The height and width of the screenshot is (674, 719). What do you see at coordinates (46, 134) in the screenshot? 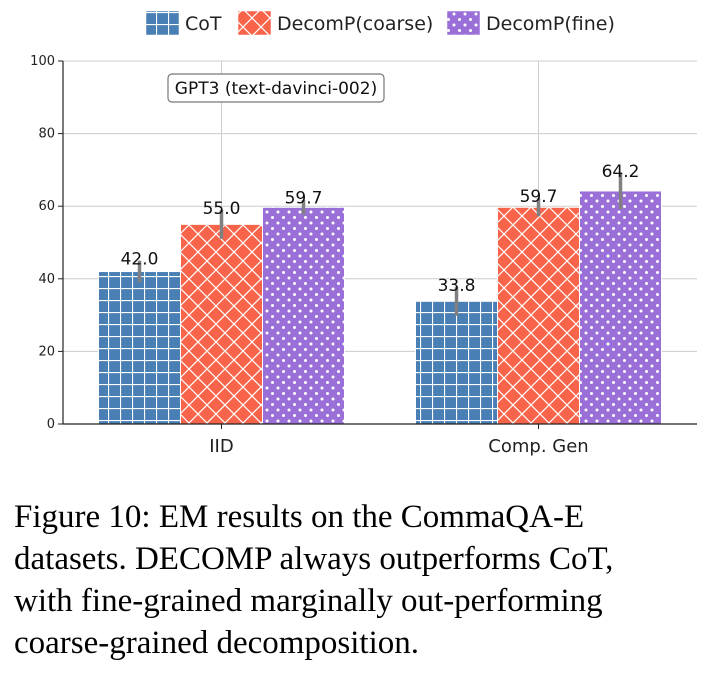
I see `y-tick-label: 80` at bounding box center [46, 134].